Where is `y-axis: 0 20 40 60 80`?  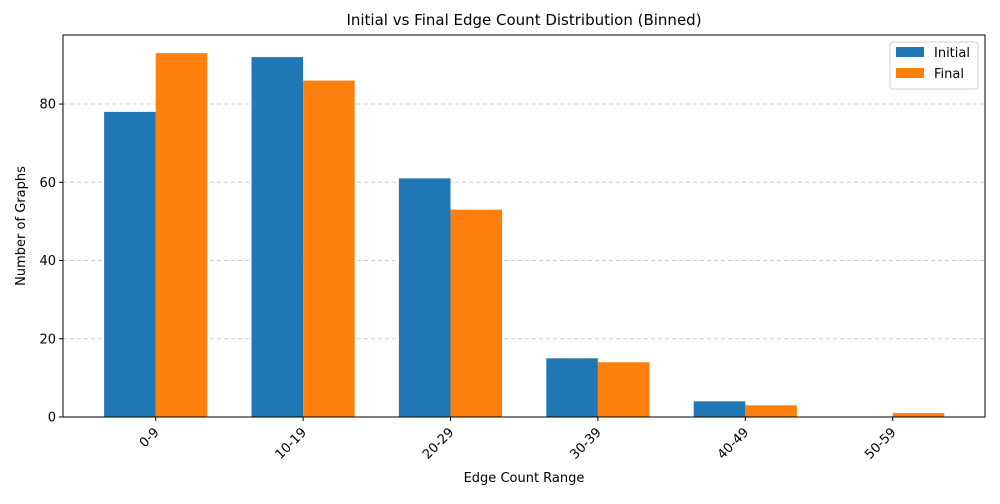 y-axis: 0 20 40 60 80 is located at coordinates (51, 262).